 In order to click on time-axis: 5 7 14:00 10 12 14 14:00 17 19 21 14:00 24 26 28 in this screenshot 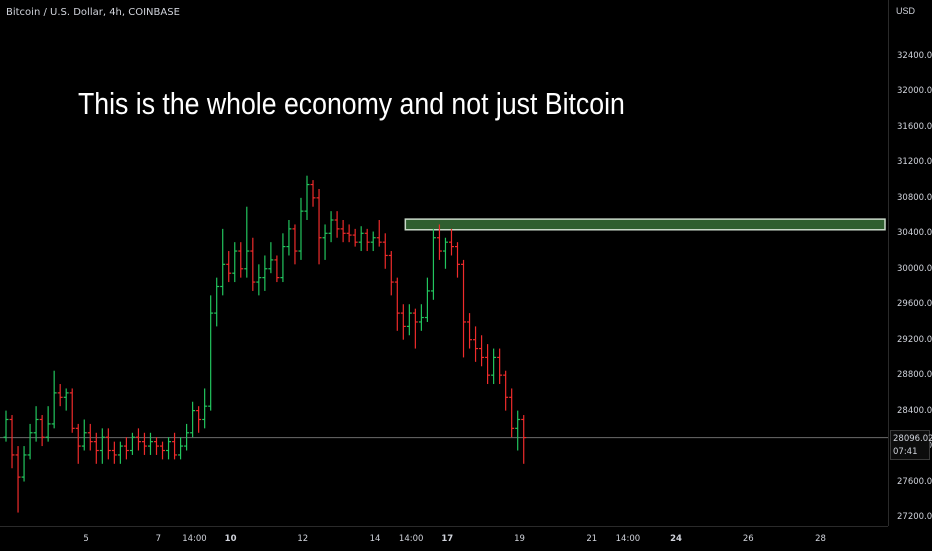, I will do `click(444, 538)`.